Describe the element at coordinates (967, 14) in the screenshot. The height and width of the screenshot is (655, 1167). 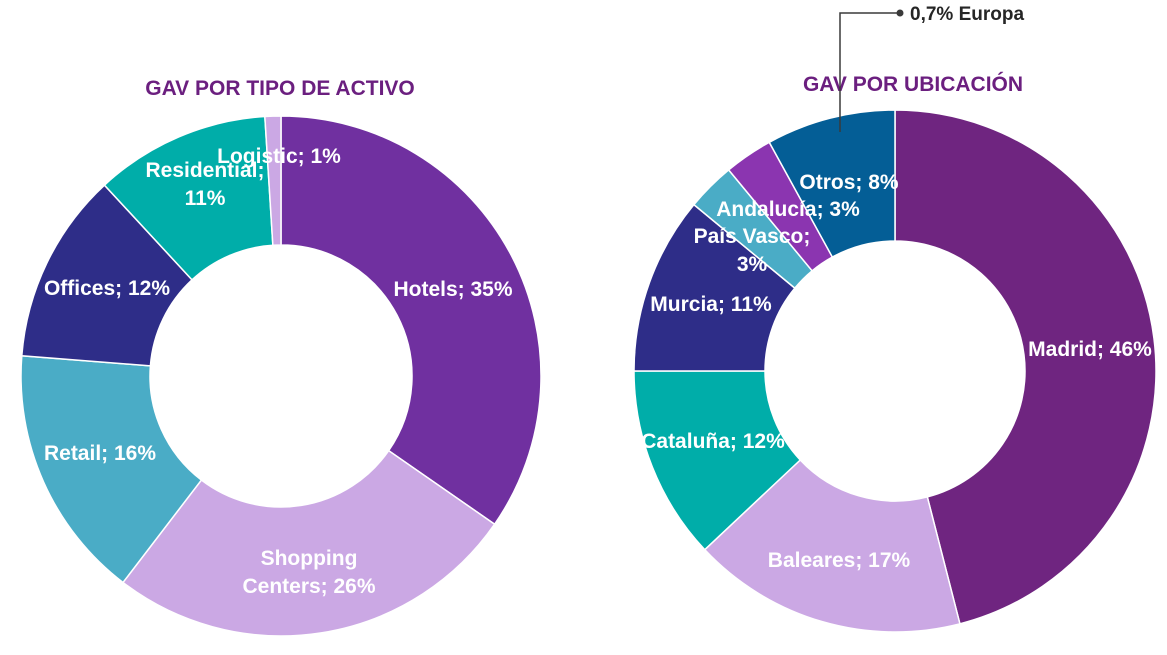
I see `annotation-europa-label: 0,7% Europa` at that location.